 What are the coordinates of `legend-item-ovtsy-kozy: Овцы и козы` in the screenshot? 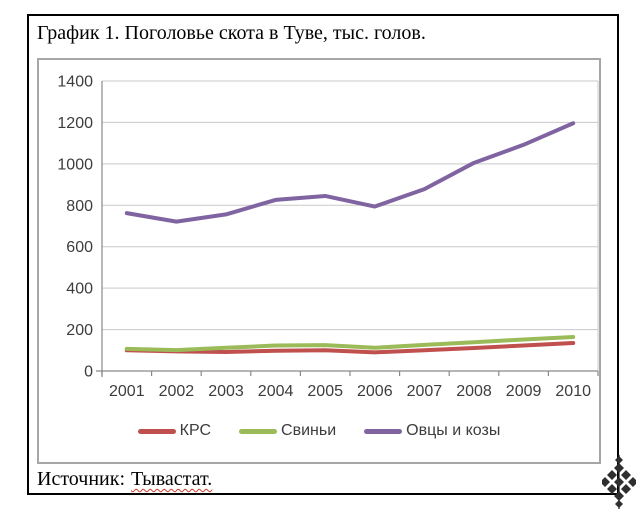 It's located at (432, 431).